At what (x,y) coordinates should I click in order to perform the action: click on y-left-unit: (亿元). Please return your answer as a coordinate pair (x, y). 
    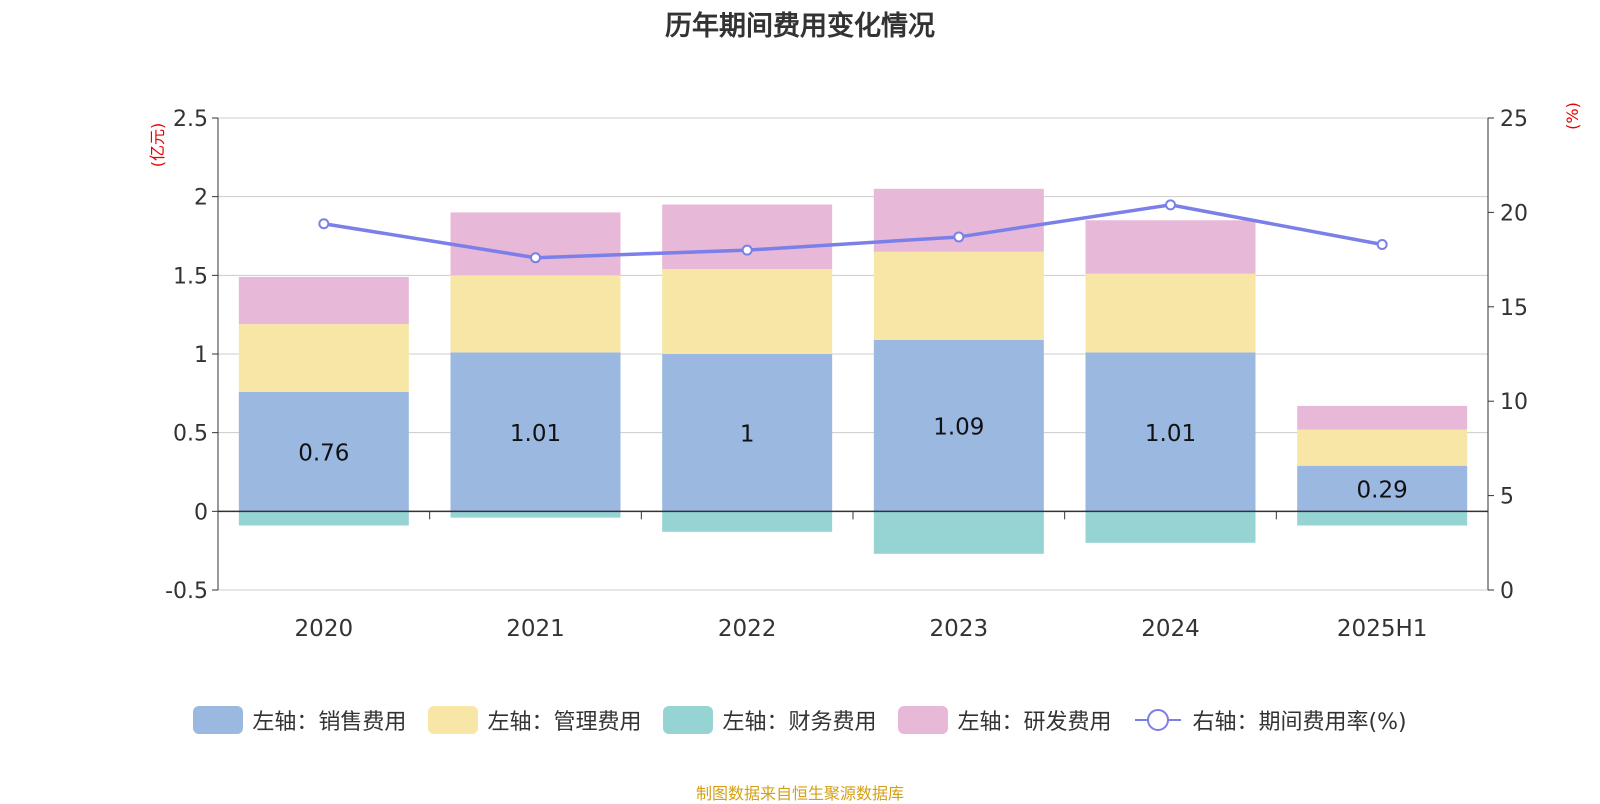
    Looking at the image, I should click on (157, 145).